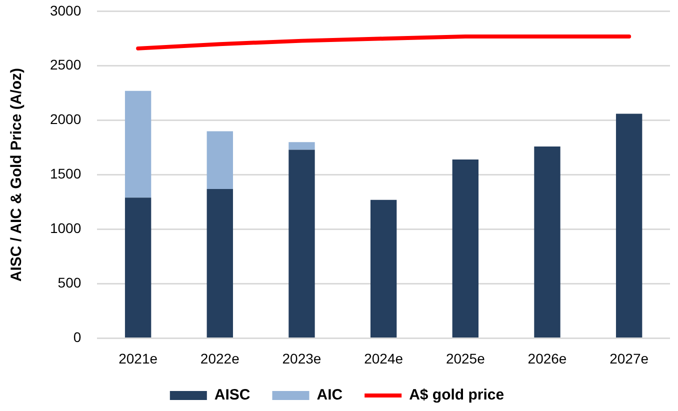  What do you see at coordinates (70, 282) in the screenshot?
I see `y-tick-label: 500` at bounding box center [70, 282].